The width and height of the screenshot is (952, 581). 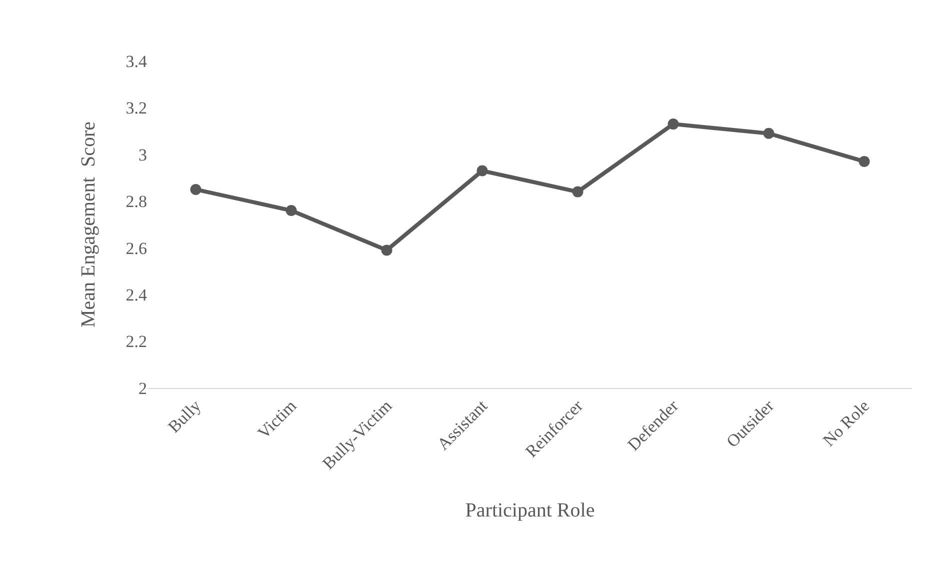 I want to click on y-tick-label: 2.6, so click(x=136, y=248).